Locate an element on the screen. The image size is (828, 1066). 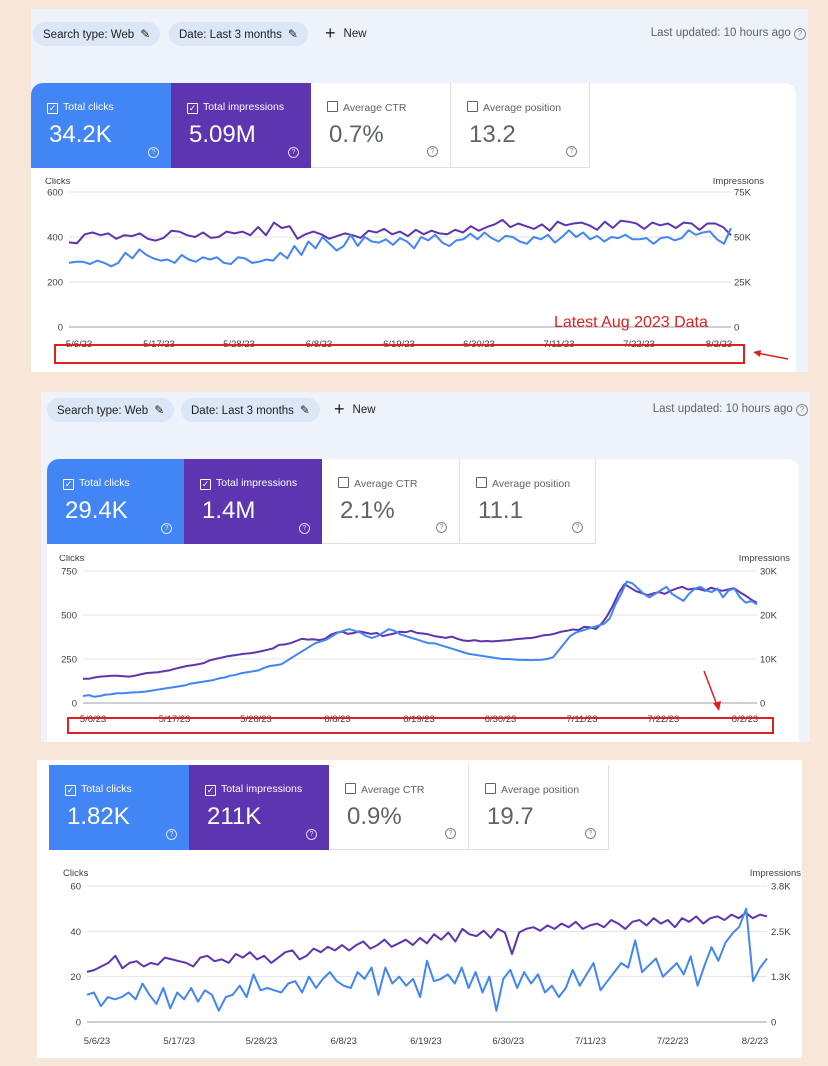
clicks-line is located at coordinates (420, 639).